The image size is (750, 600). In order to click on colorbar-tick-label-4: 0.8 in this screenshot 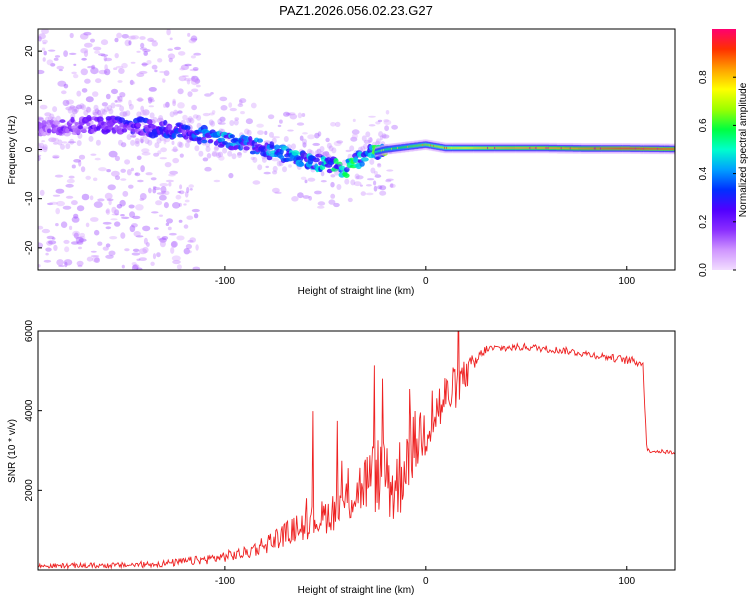, I will do `click(703, 77)`.